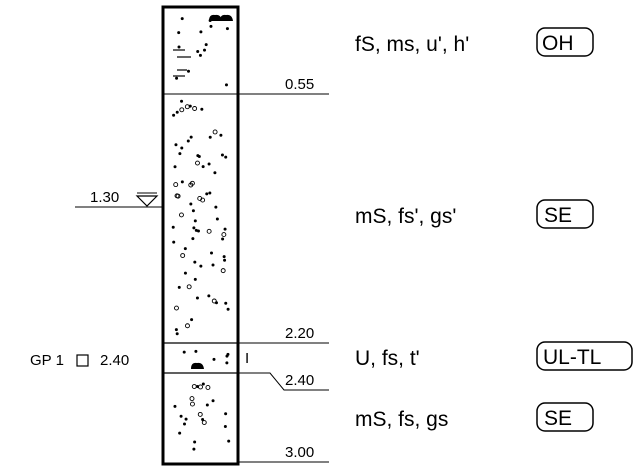 The width and height of the screenshot is (634, 466). I want to click on sample-box-icon, so click(82, 360).